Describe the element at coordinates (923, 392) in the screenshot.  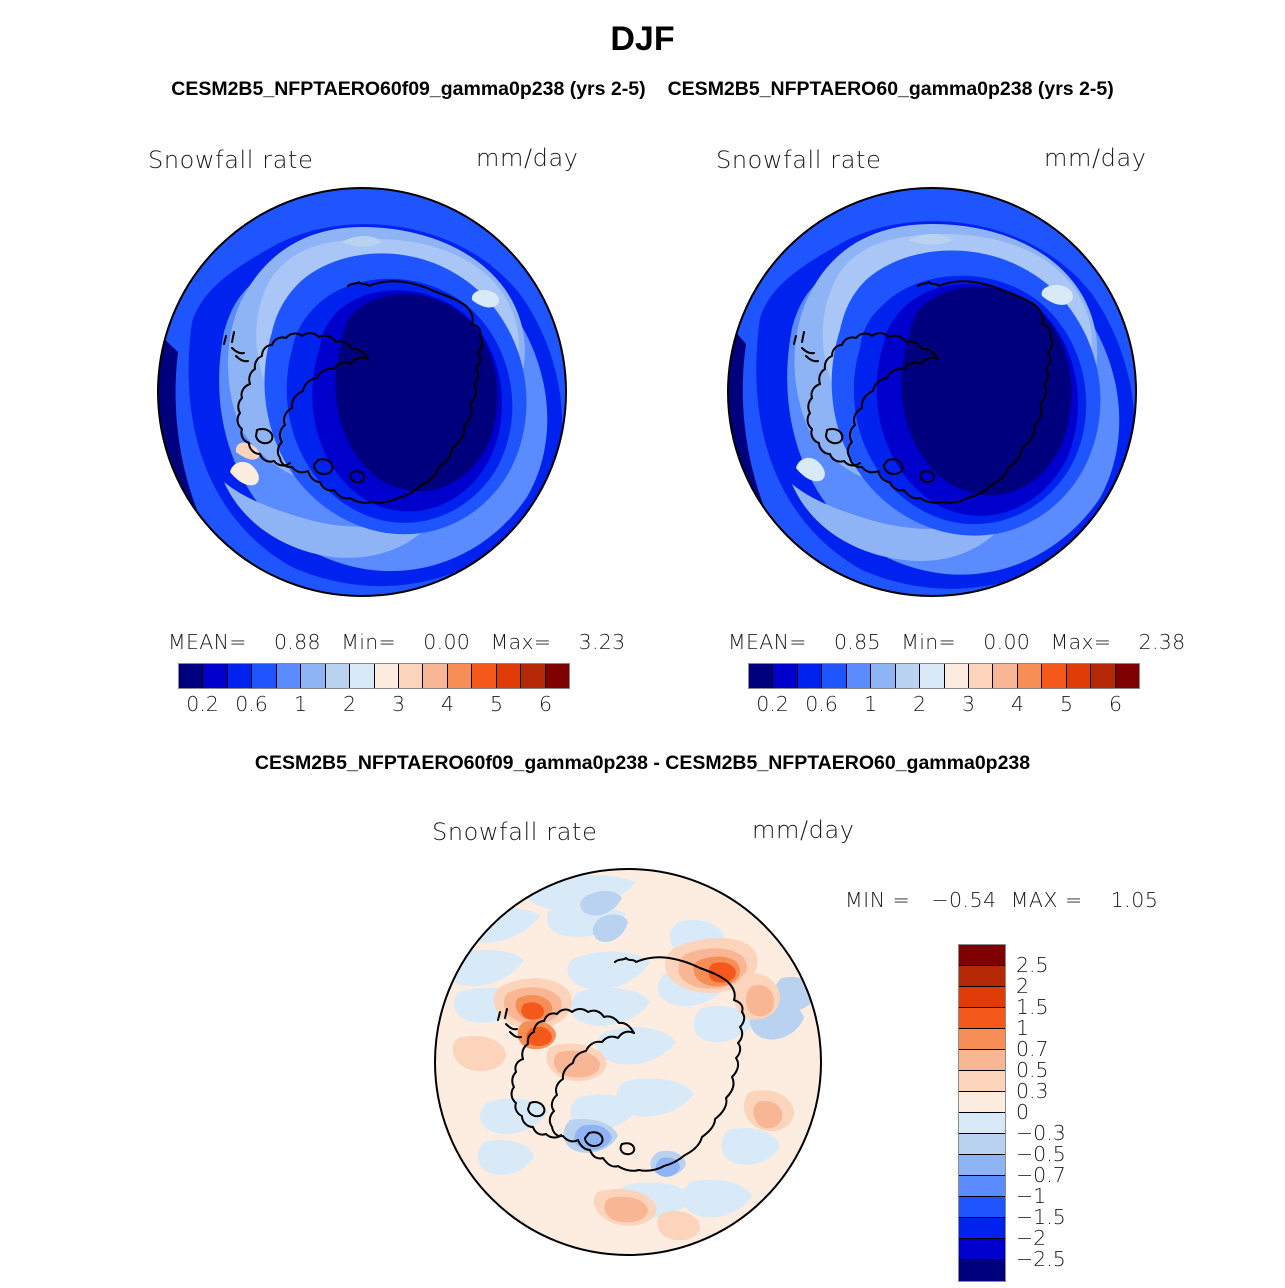
I see `right-map-coastline` at that location.